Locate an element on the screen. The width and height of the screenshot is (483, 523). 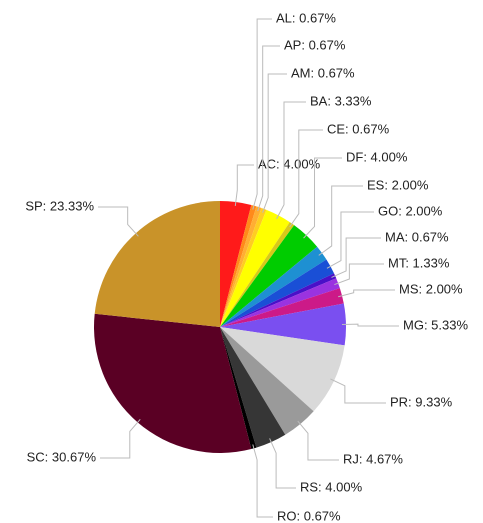
slice-label: RS: 4.00% is located at coordinates (331, 486).